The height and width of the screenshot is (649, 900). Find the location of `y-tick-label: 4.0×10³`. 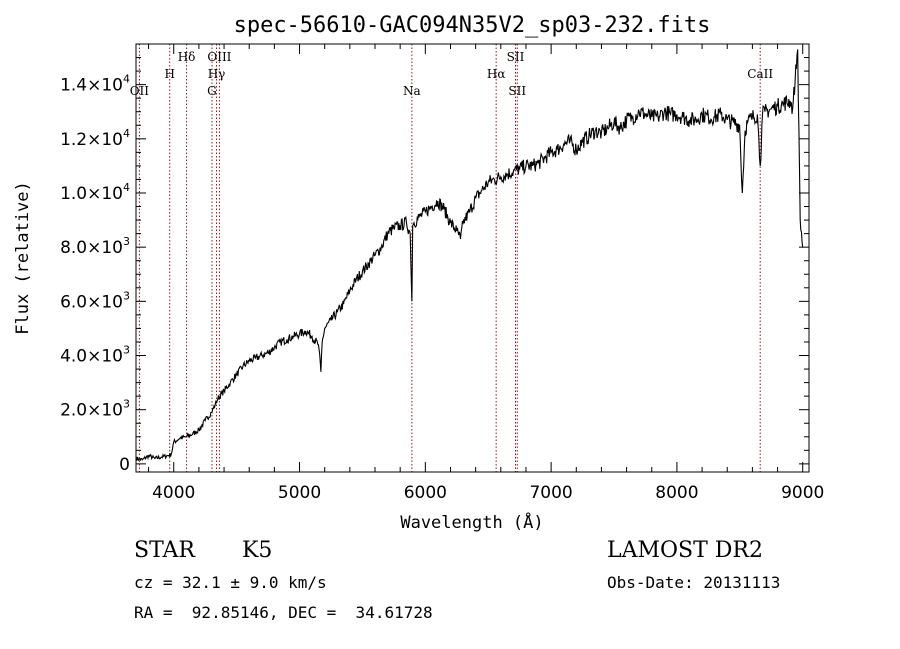

y-tick-label: 4.0×10³ is located at coordinates (95, 355).